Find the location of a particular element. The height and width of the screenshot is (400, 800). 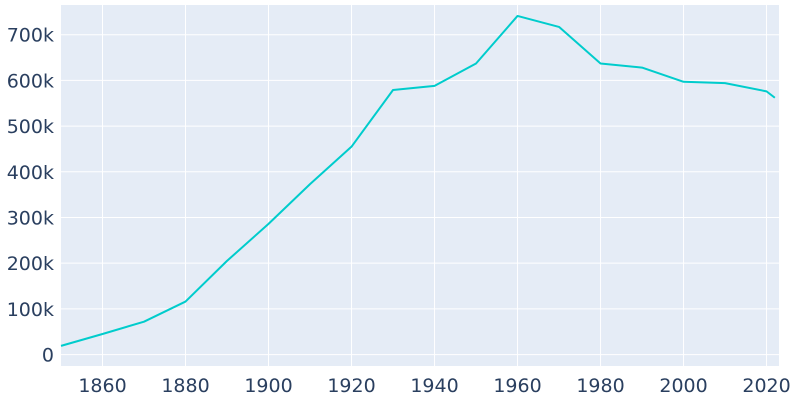

x-tick-label: 1940 is located at coordinates (434, 386).